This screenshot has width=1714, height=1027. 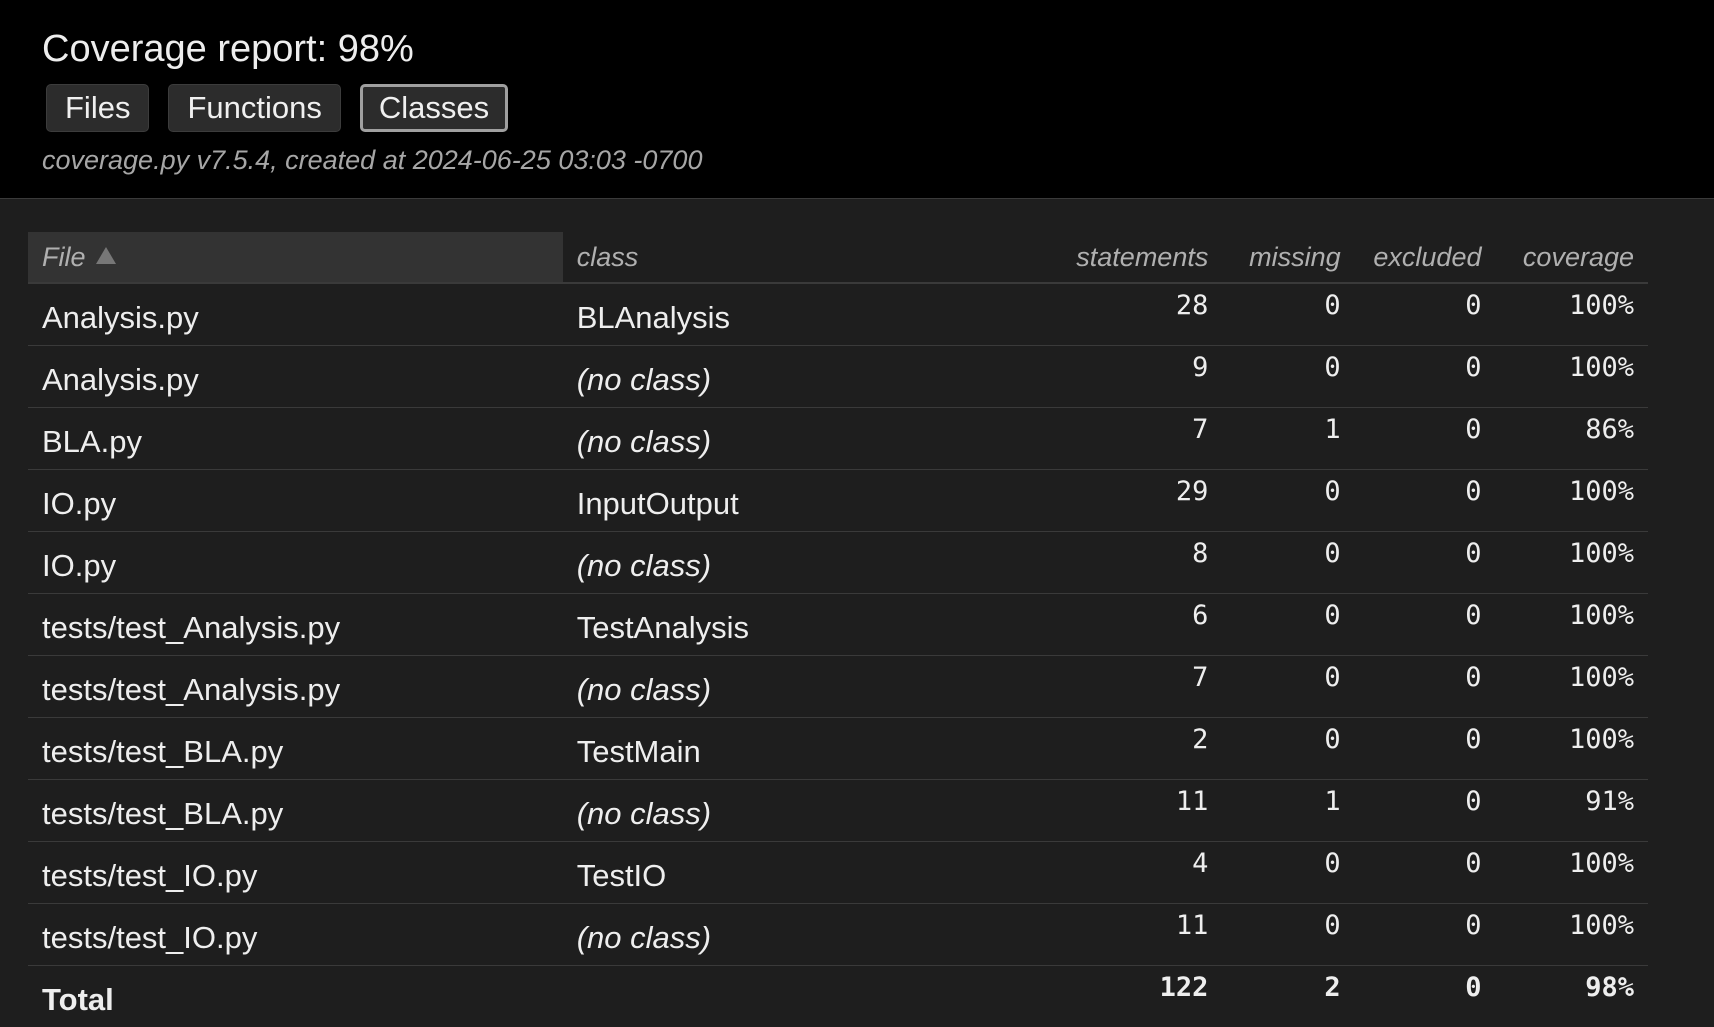 What do you see at coordinates (1114, 563) in the screenshot?
I see `row-statements: 8` at bounding box center [1114, 563].